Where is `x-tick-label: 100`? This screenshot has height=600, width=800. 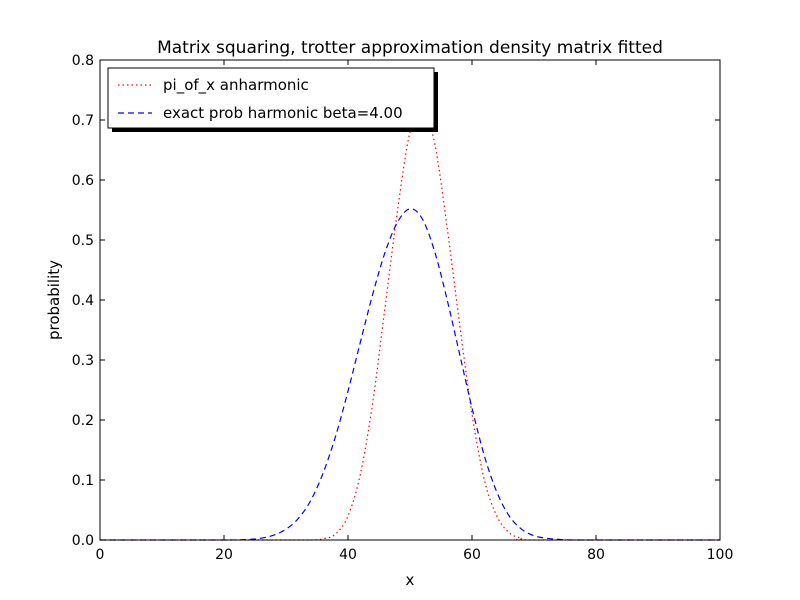
x-tick-label: 100 is located at coordinates (720, 555).